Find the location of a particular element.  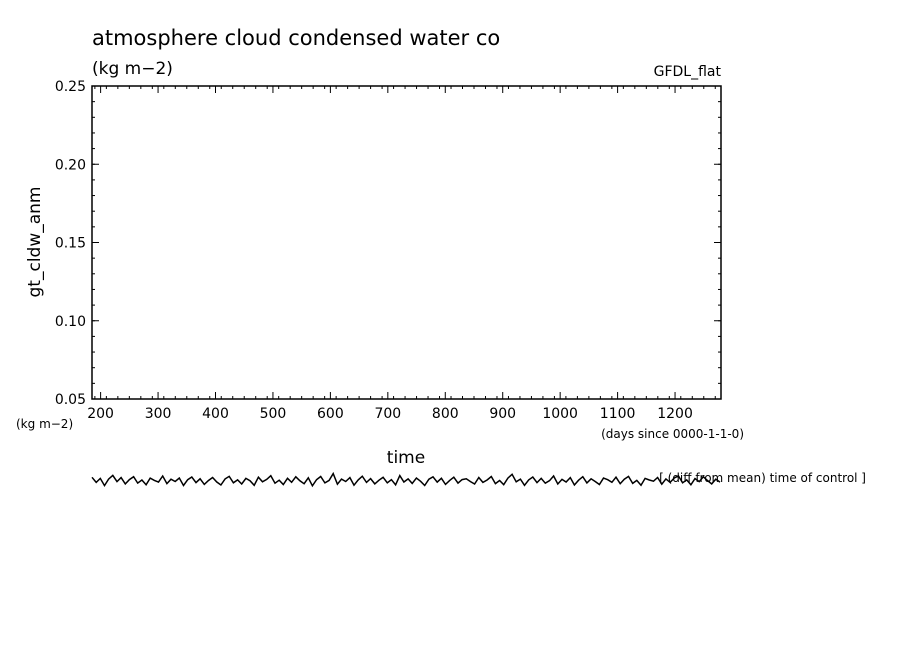

x-tick-label: 200 is located at coordinates (100, 414).